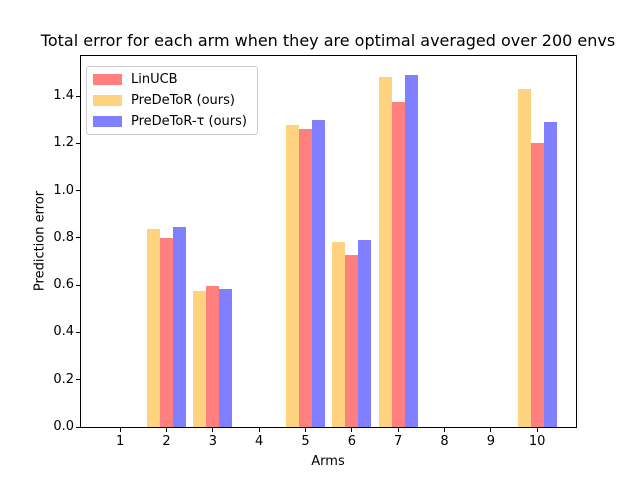 The image size is (640, 480). What do you see at coordinates (63, 332) in the screenshot?
I see `y-tick-label: 0.4` at bounding box center [63, 332].